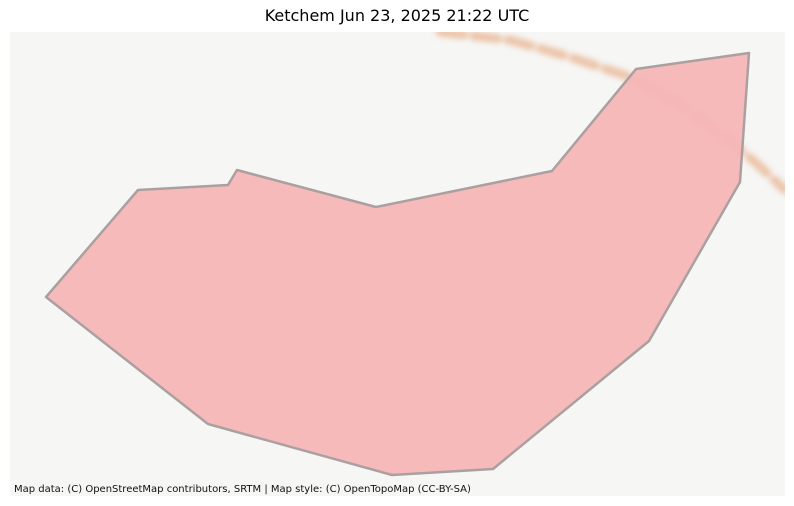 The image size is (794, 506). What do you see at coordinates (397, 15) in the screenshot?
I see `map-title: Ketchem Jun 23, 2025 21:22 UTC` at bounding box center [397, 15].